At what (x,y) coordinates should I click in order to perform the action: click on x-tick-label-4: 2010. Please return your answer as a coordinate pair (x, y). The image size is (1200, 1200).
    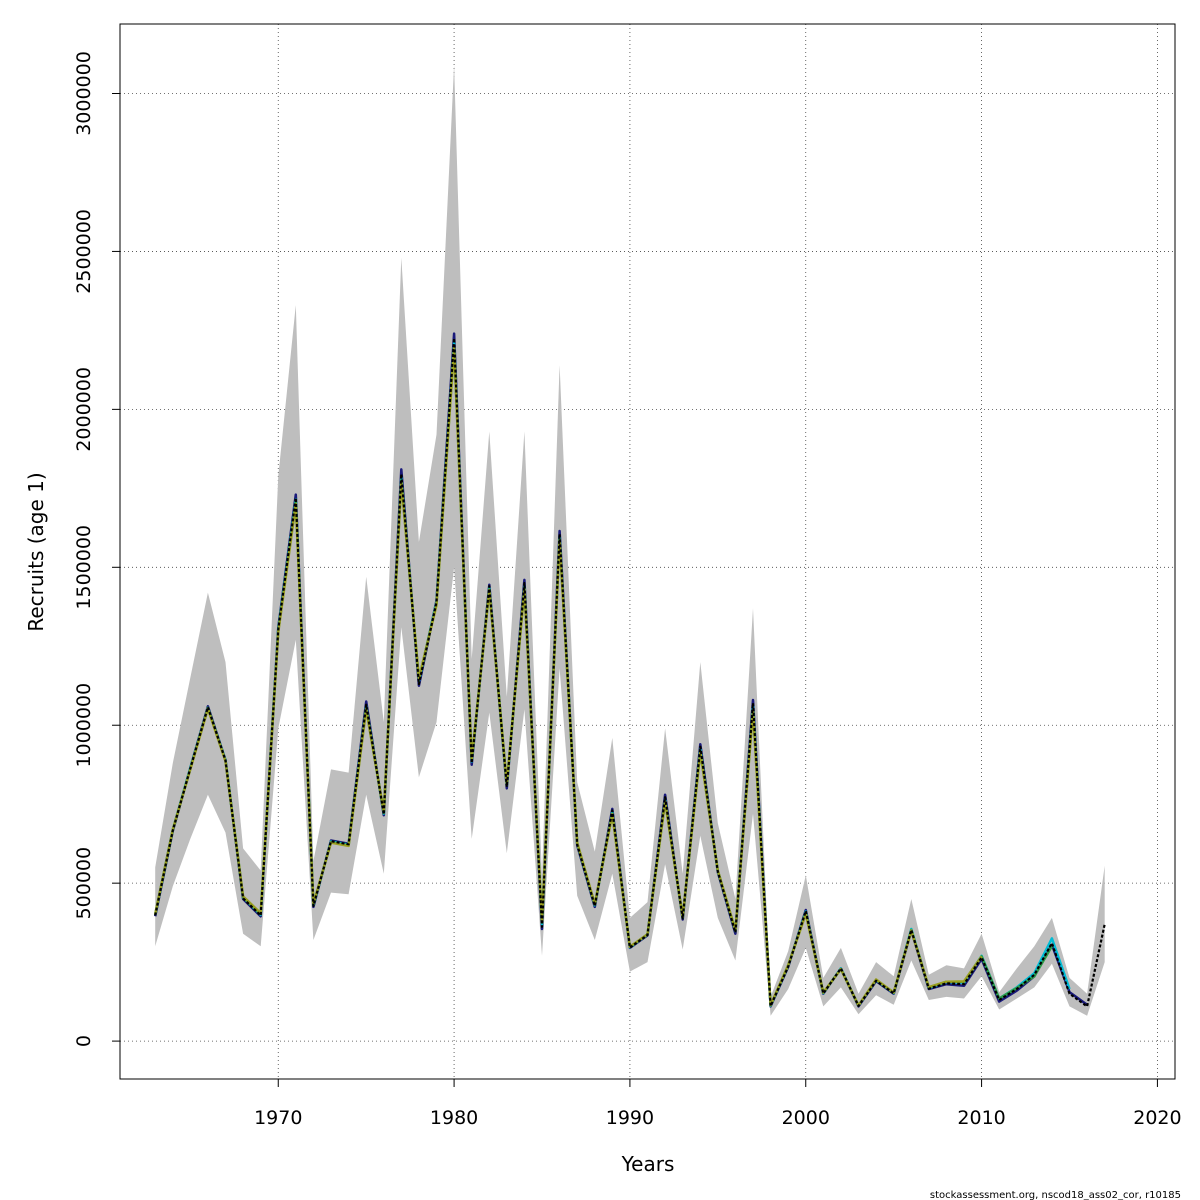
    Looking at the image, I should click on (981, 1118).